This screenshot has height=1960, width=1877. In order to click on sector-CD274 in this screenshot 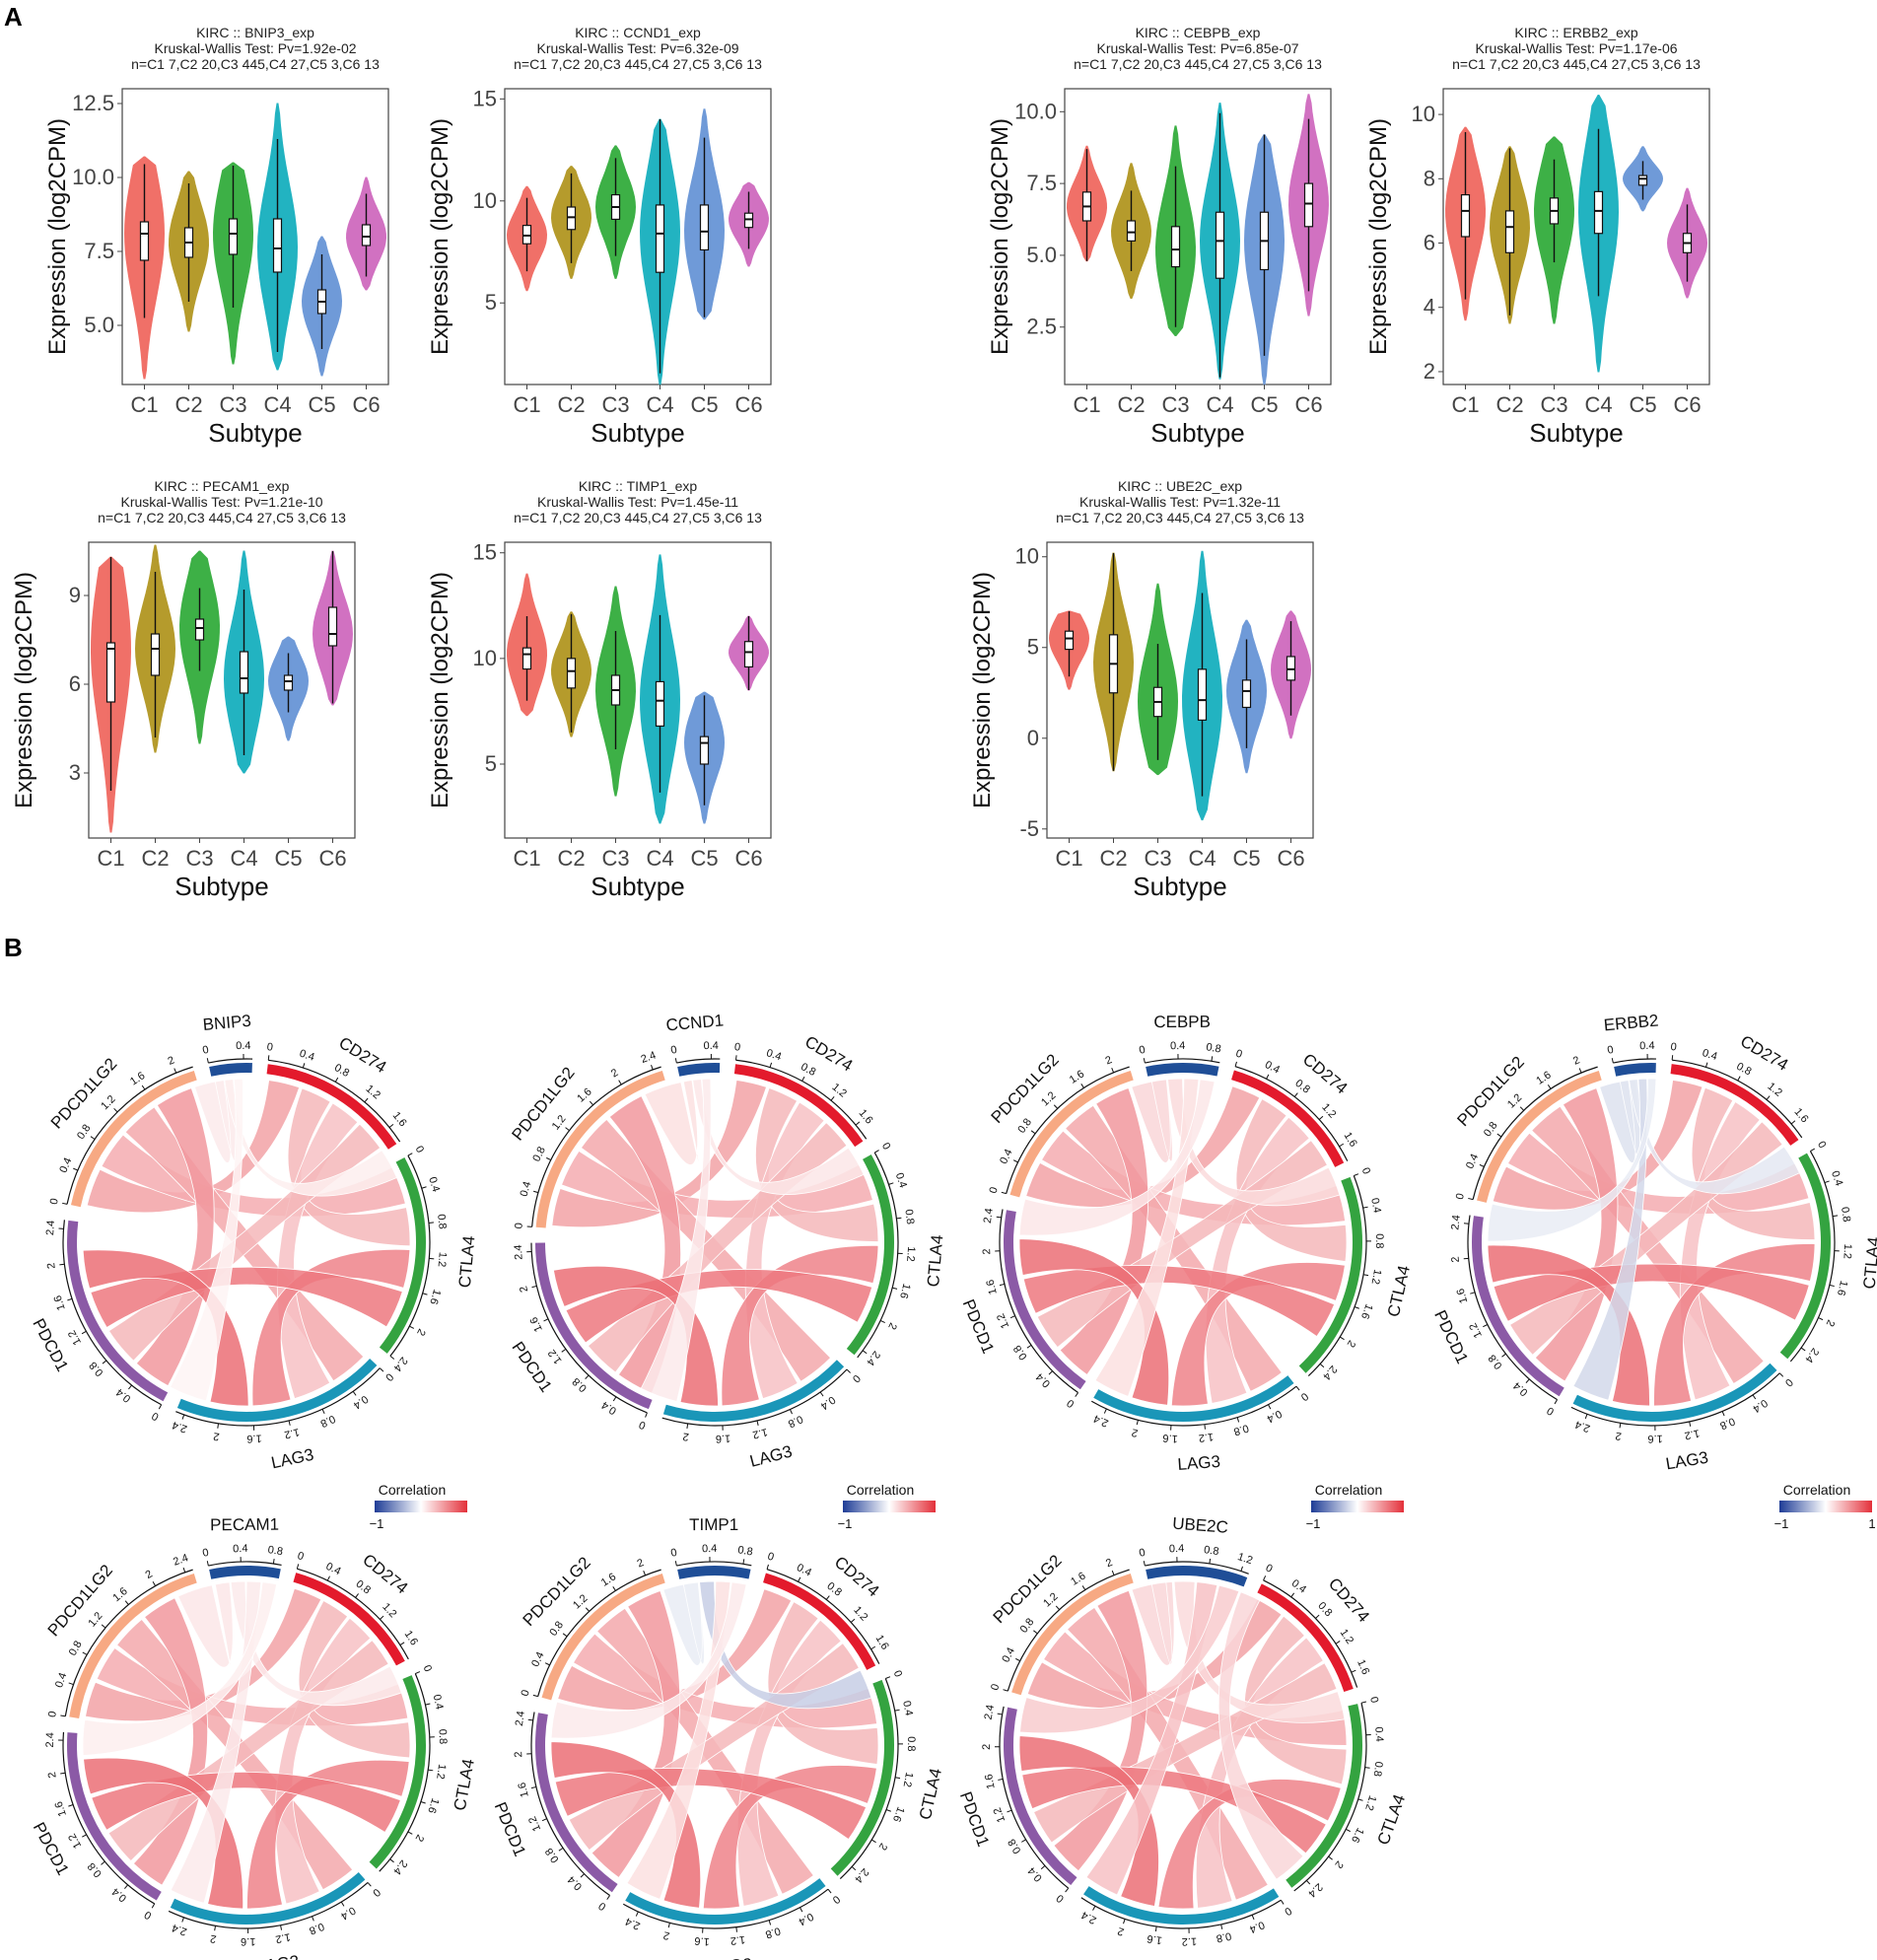, I will do `click(1306, 1637)`.